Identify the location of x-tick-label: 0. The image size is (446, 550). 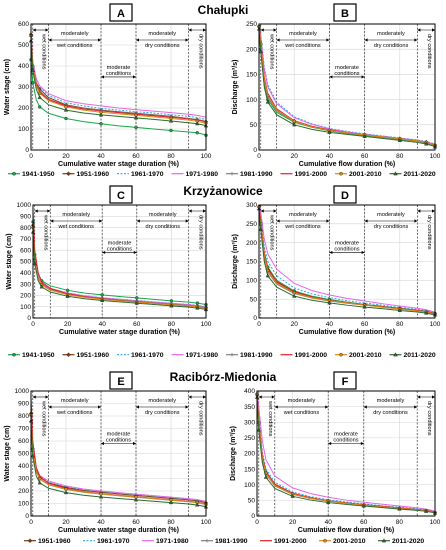
(33, 324).